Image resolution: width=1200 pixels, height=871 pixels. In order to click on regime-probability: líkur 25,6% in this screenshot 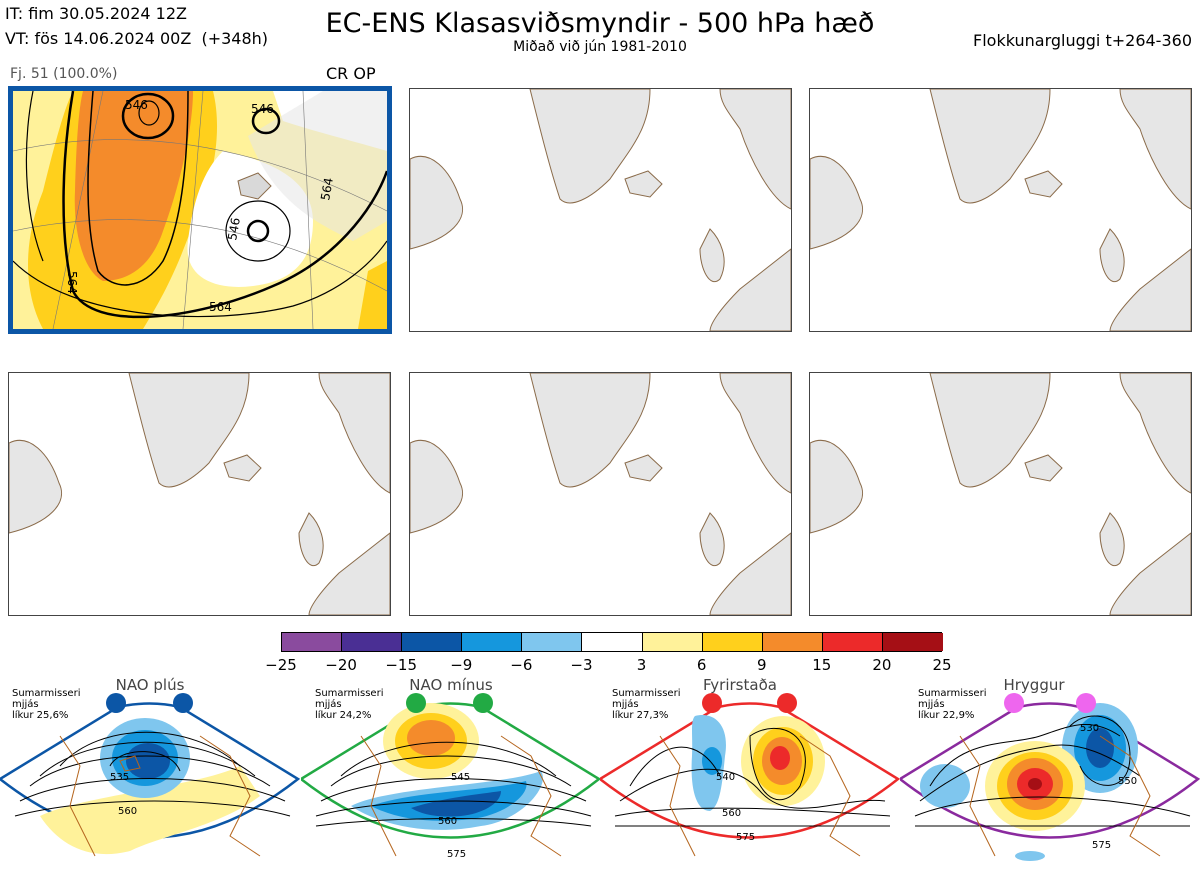, I will do `click(40, 715)`.